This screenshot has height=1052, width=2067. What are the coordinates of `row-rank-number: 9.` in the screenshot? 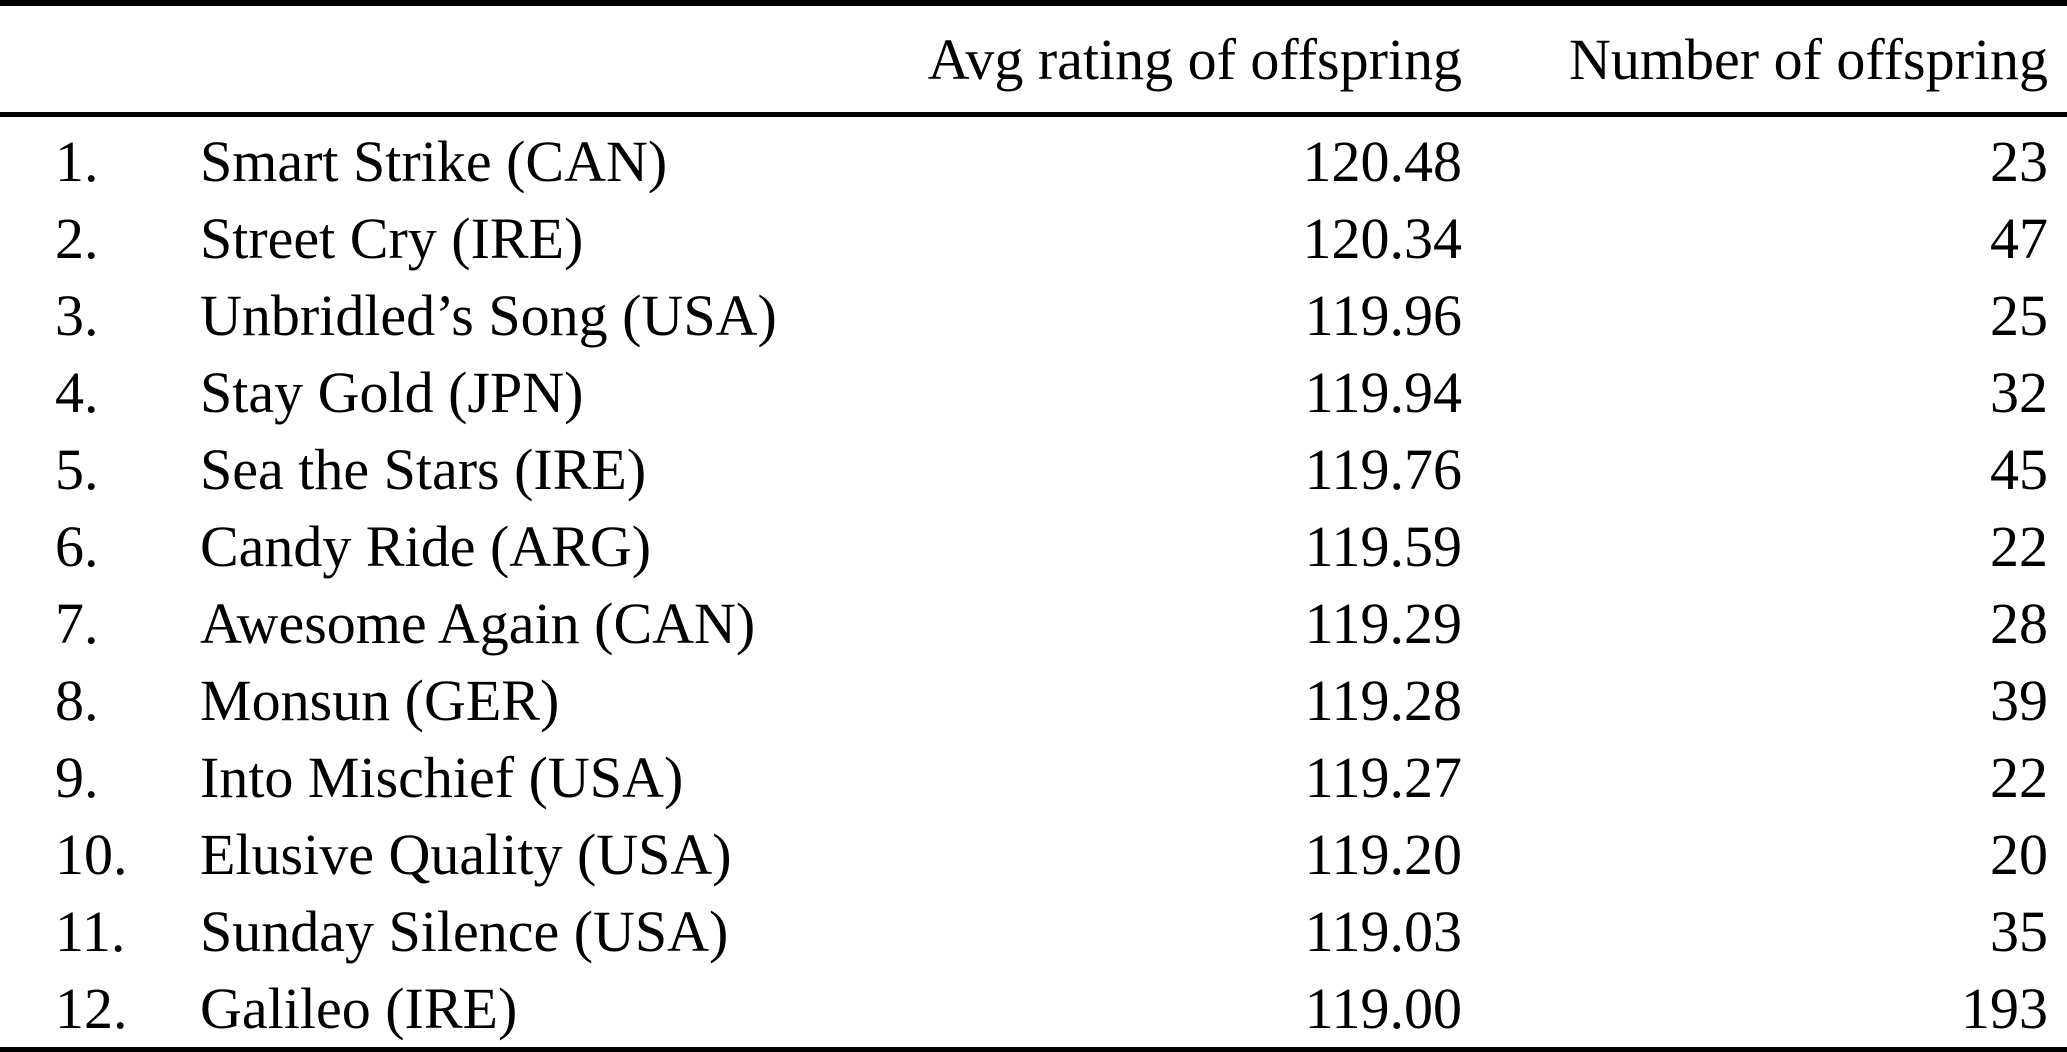 It's located at (77, 777).